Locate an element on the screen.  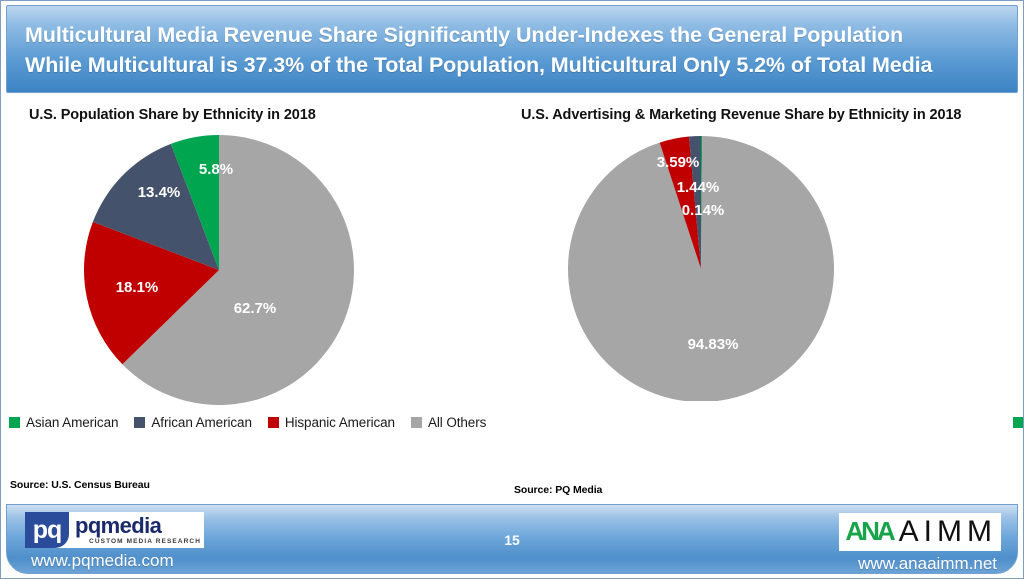
aimm-word: AIMM is located at coordinates (947, 531).